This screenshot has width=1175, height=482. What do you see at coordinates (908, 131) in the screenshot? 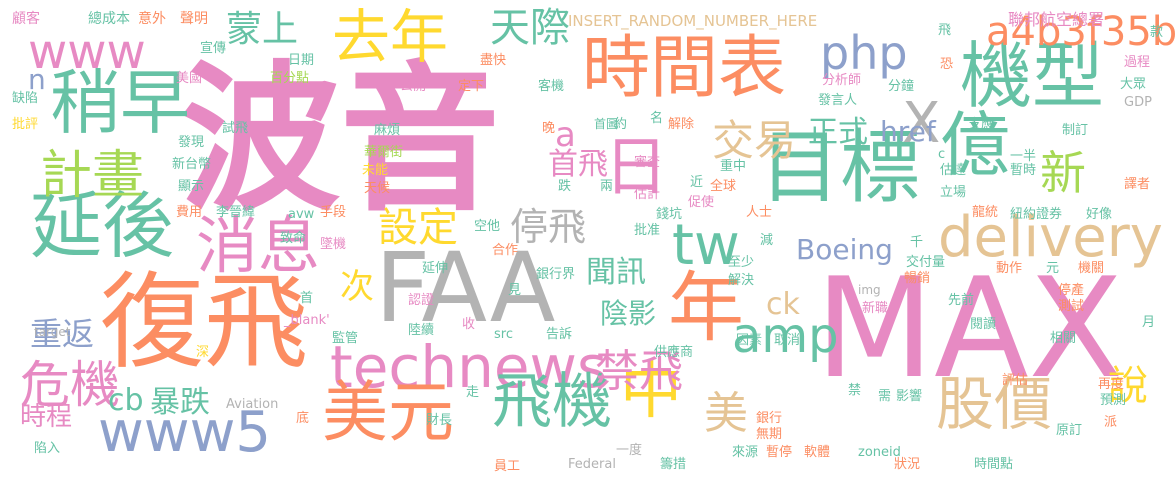
I see `word-href: href` at bounding box center [908, 131].